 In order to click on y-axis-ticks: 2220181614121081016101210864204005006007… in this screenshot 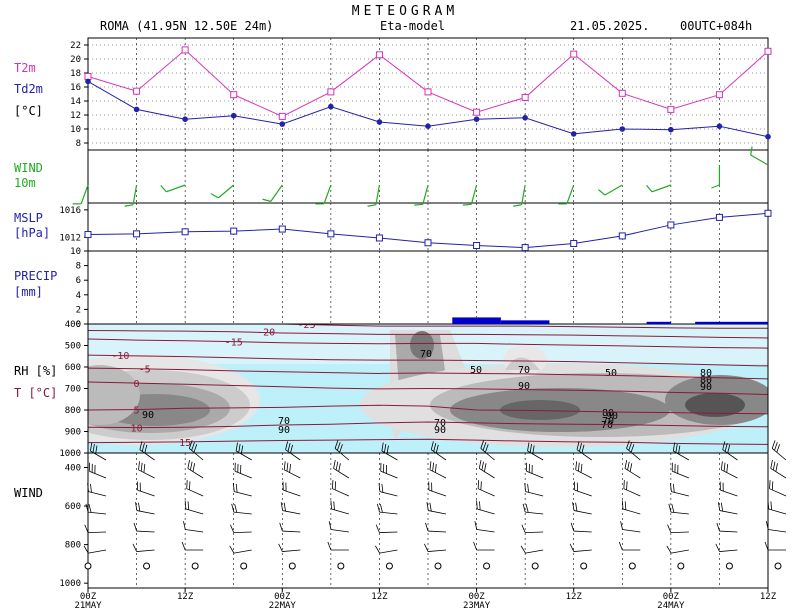, I will do `click(73, 315)`.